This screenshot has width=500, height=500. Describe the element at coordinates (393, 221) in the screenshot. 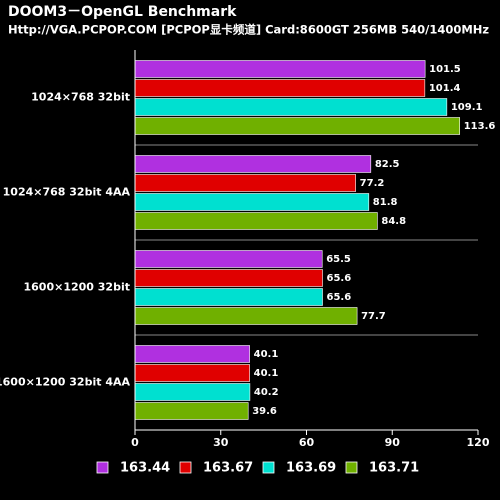

I see `value-label: 84.8` at that location.